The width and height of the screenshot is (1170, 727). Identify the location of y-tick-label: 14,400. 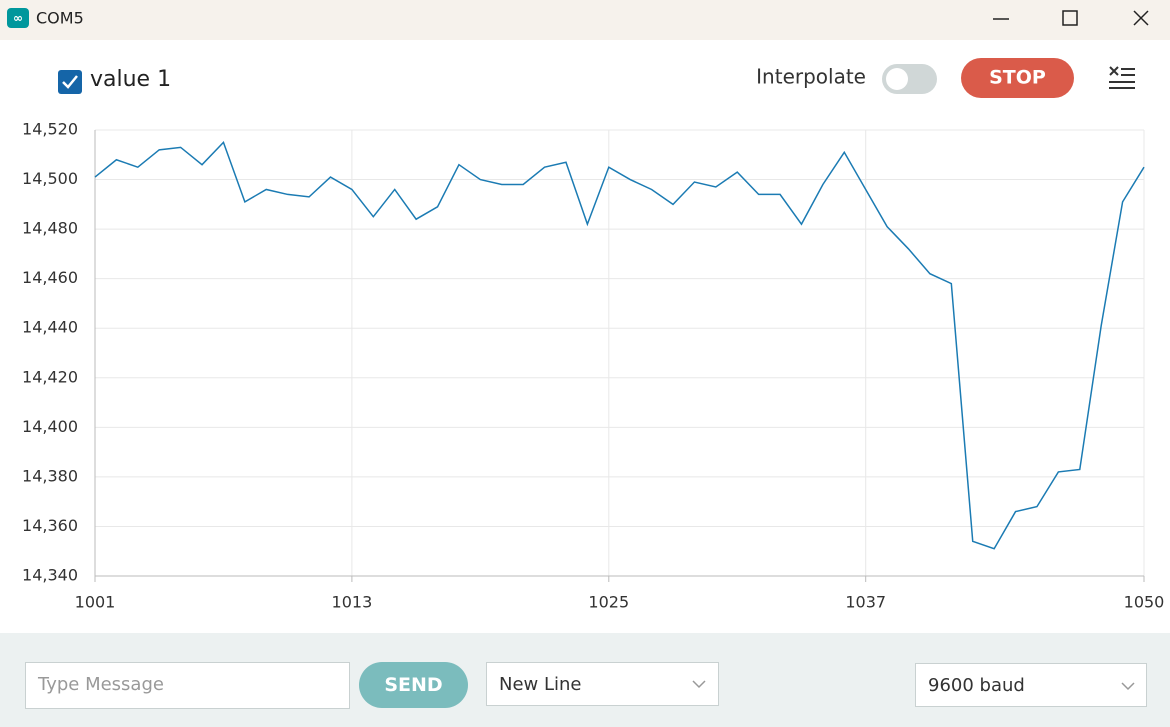
(50, 426).